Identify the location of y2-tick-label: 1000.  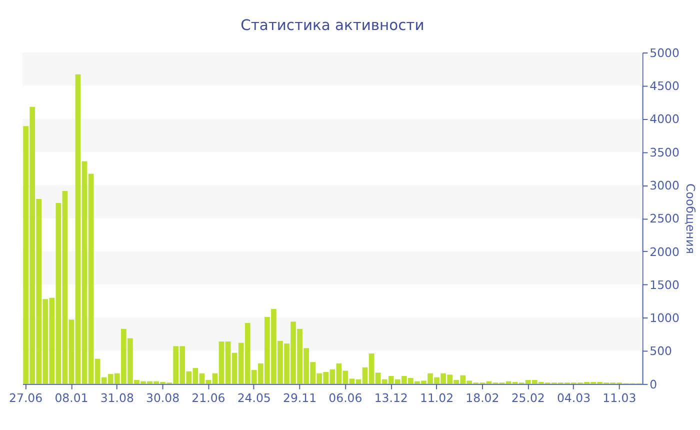
(665, 318).